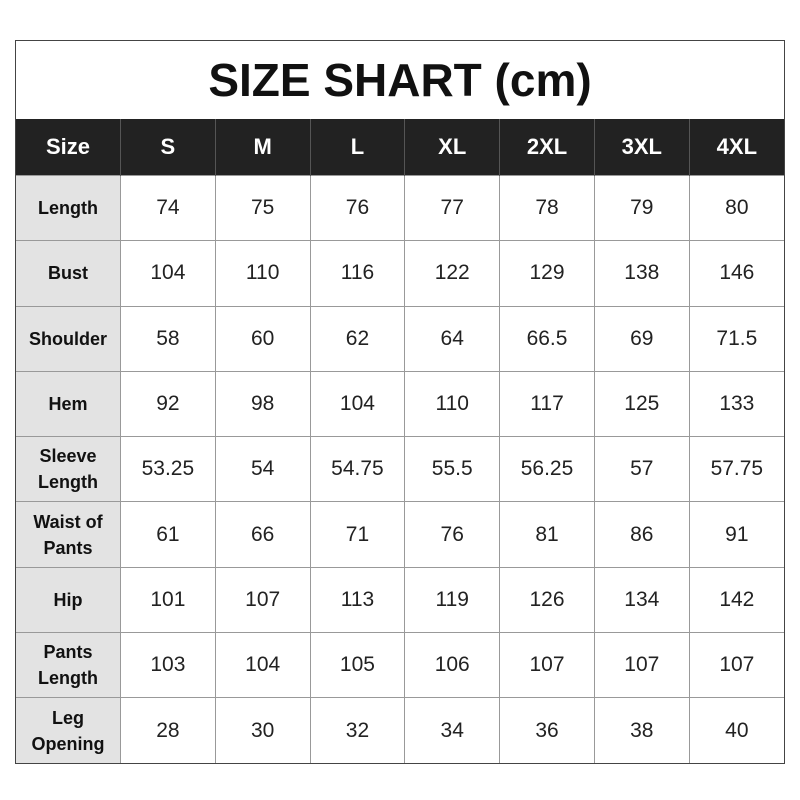 Image resolution: width=800 pixels, height=800 pixels. I want to click on table-row: Hip 101 107 113 119 126 134 142, so click(400, 600).